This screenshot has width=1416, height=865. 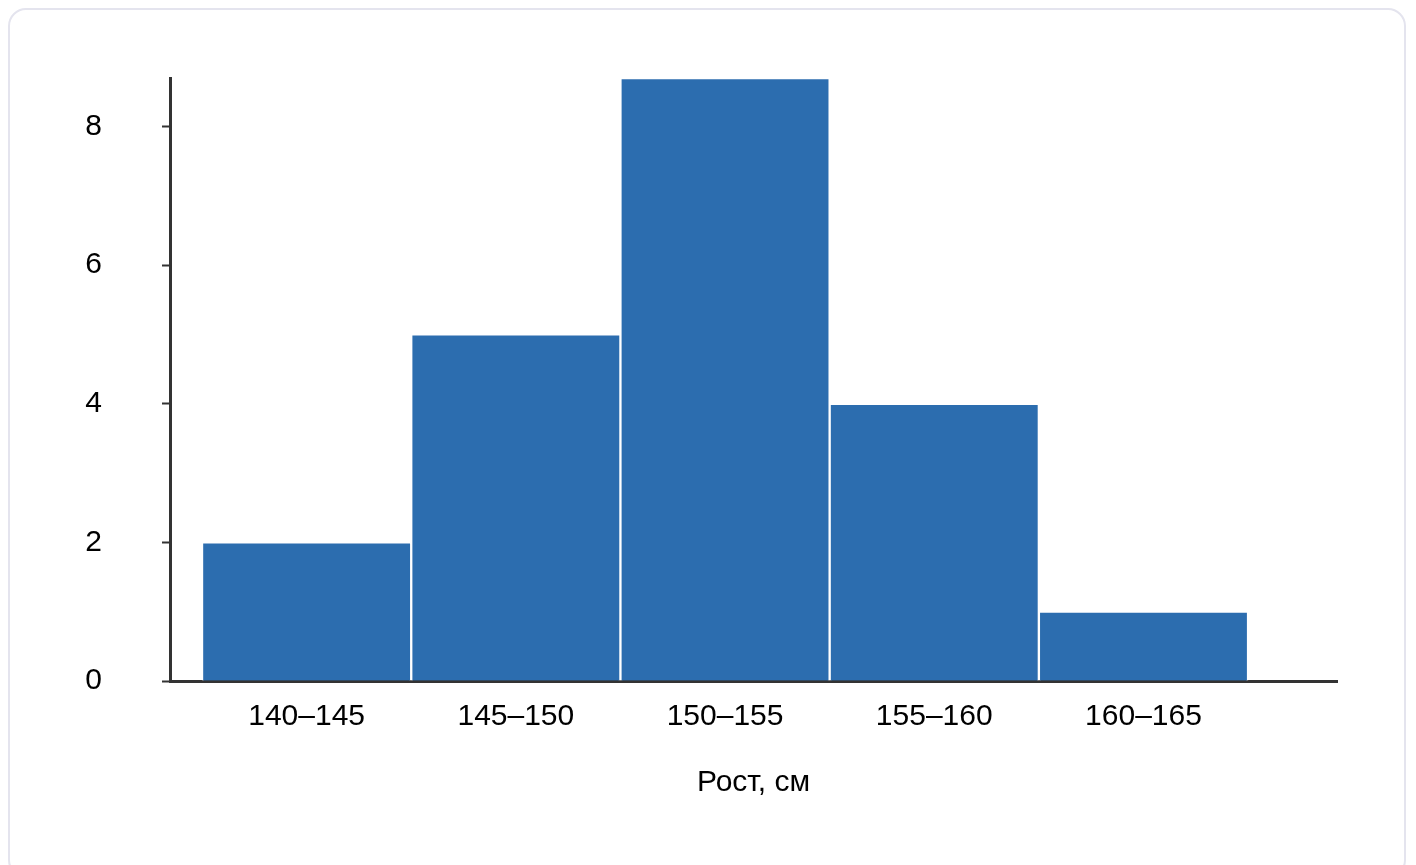 What do you see at coordinates (1143, 715) in the screenshot?
I see `x-tick-label: 160–165` at bounding box center [1143, 715].